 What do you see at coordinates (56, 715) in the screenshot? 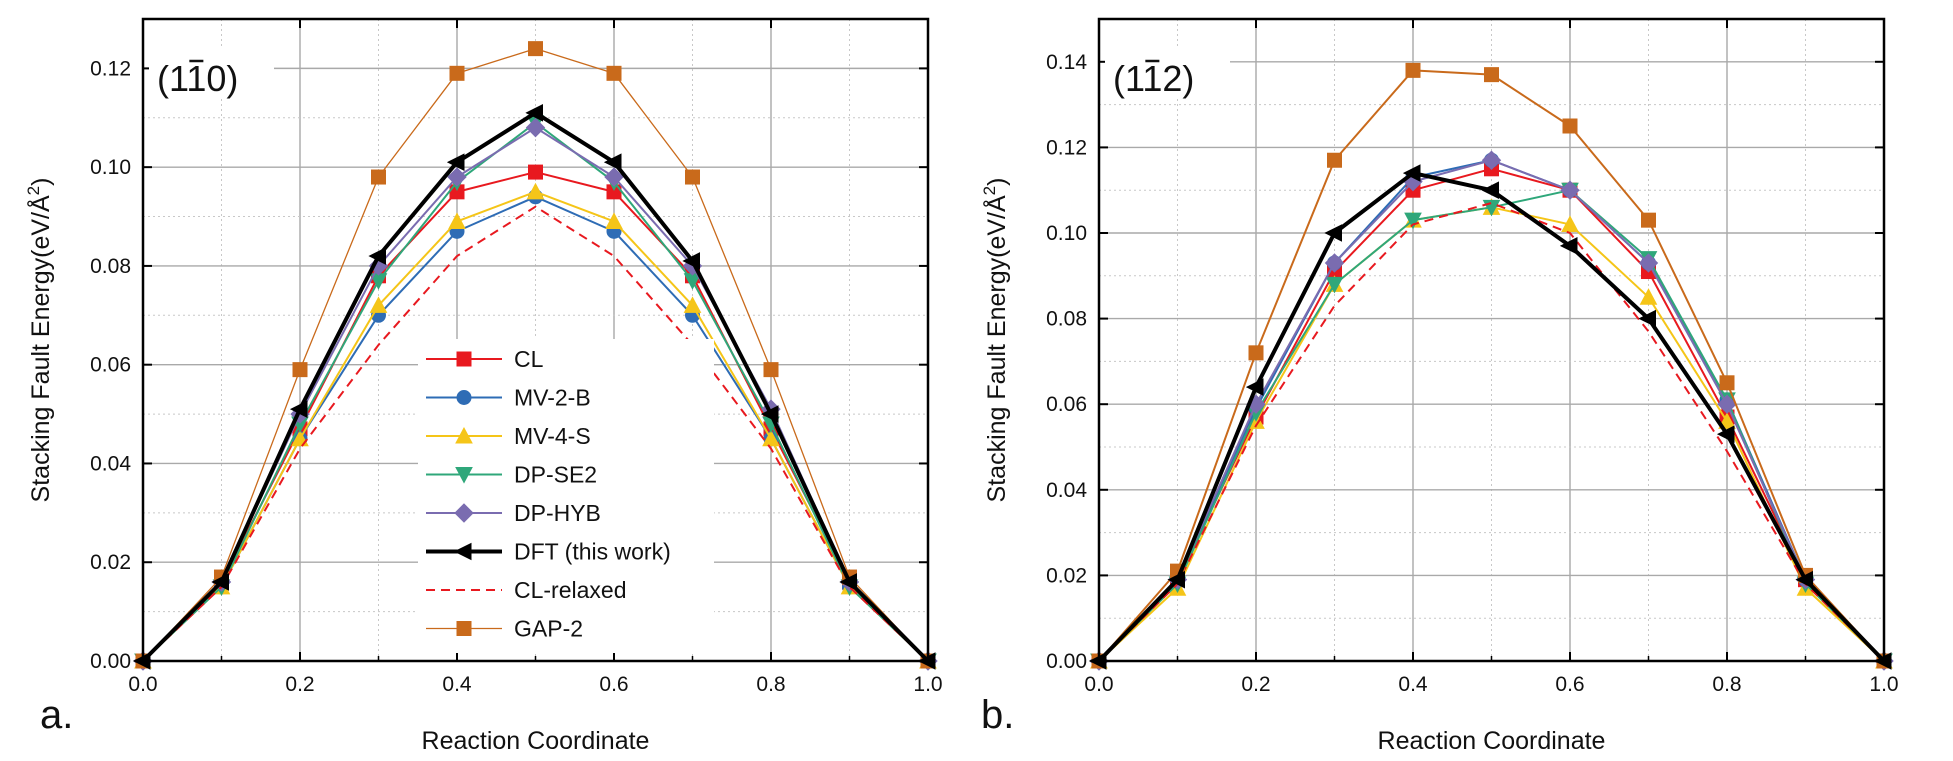
I see `a-panel-letter: a.` at bounding box center [56, 715].